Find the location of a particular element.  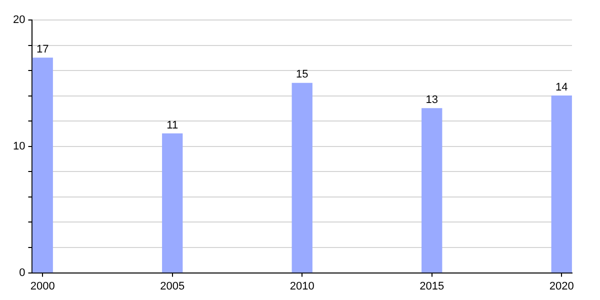

data-label: 11 is located at coordinates (172, 125).